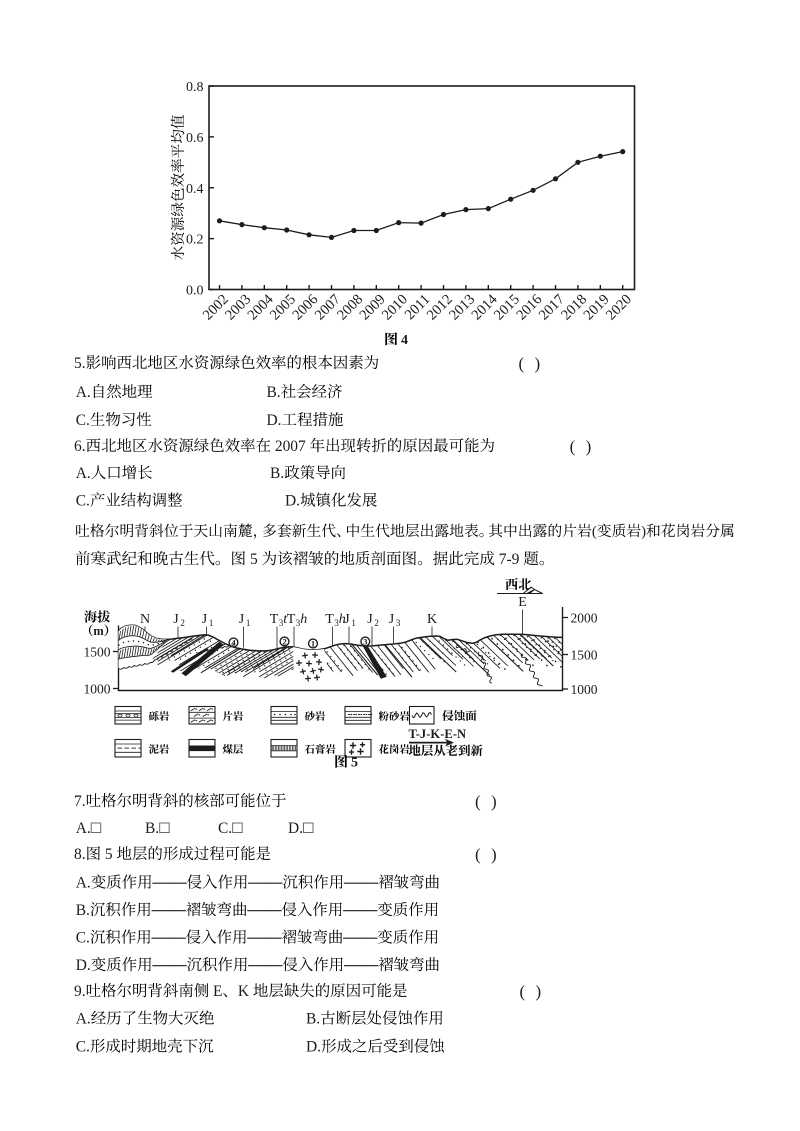 This screenshot has height=1131, width=800. Describe the element at coordinates (80, 854) in the screenshot. I see `svg-text: 8.` at that location.